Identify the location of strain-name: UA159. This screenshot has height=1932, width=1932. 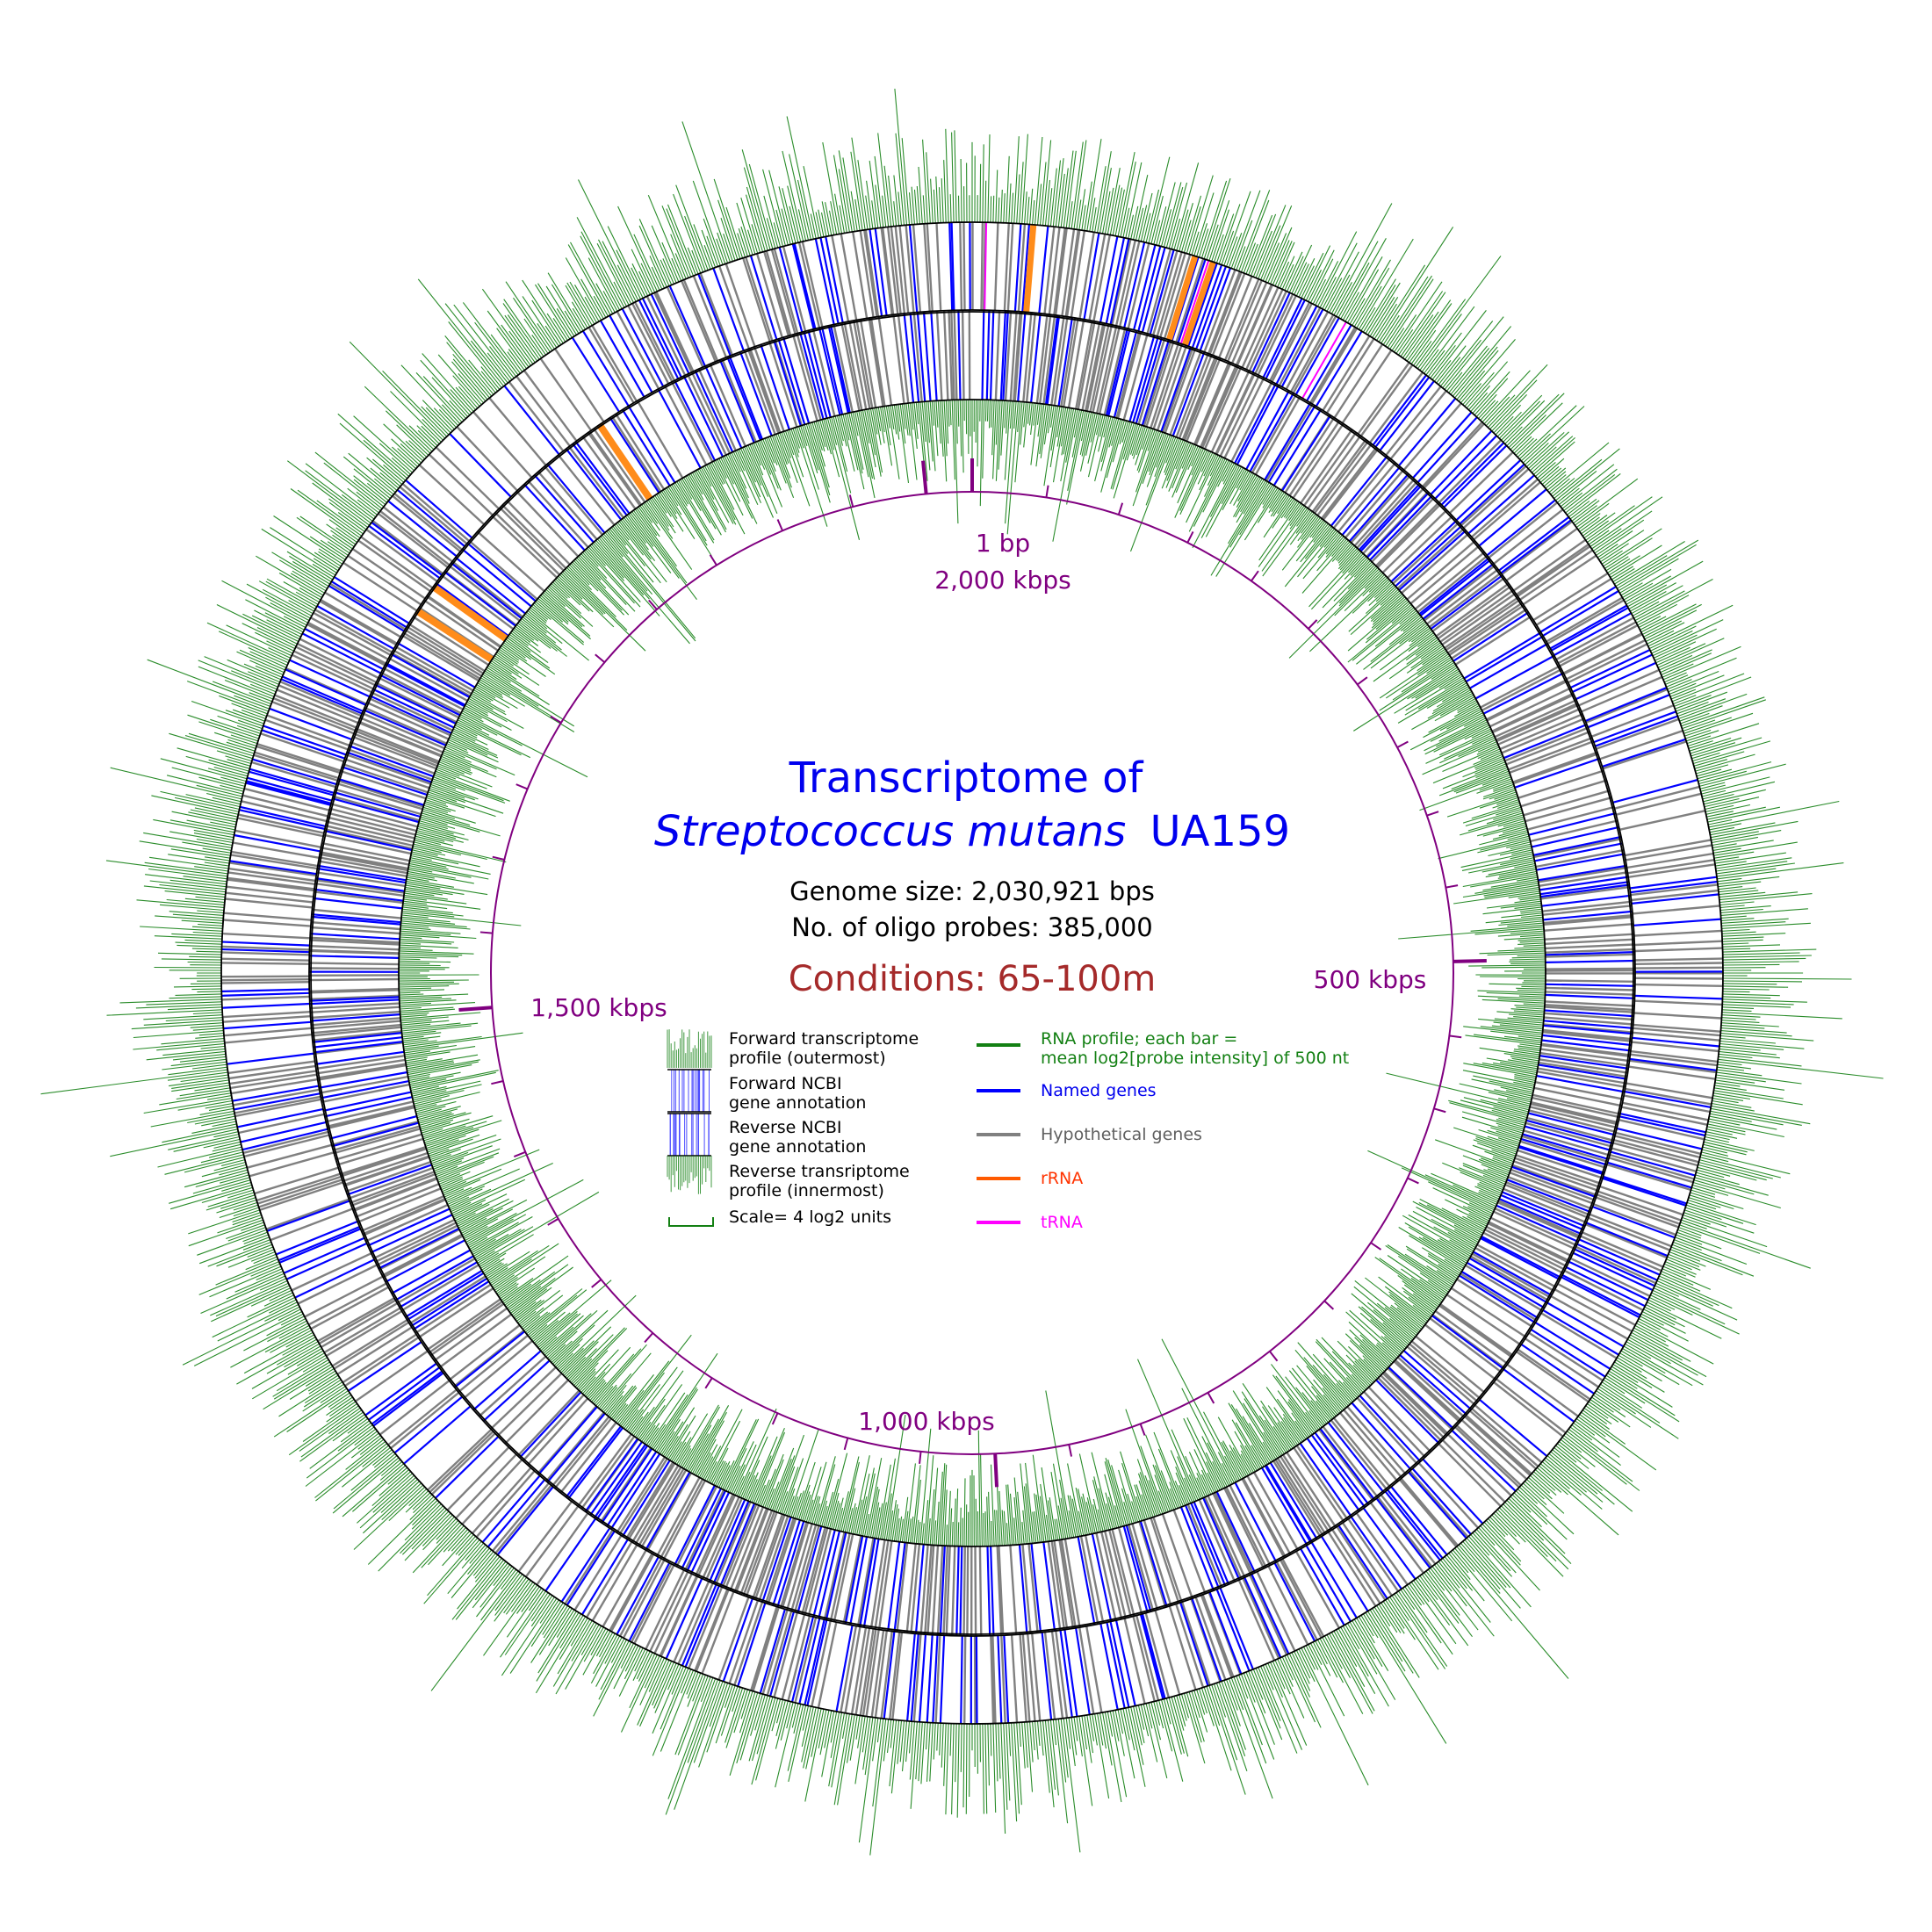
(1220, 832).